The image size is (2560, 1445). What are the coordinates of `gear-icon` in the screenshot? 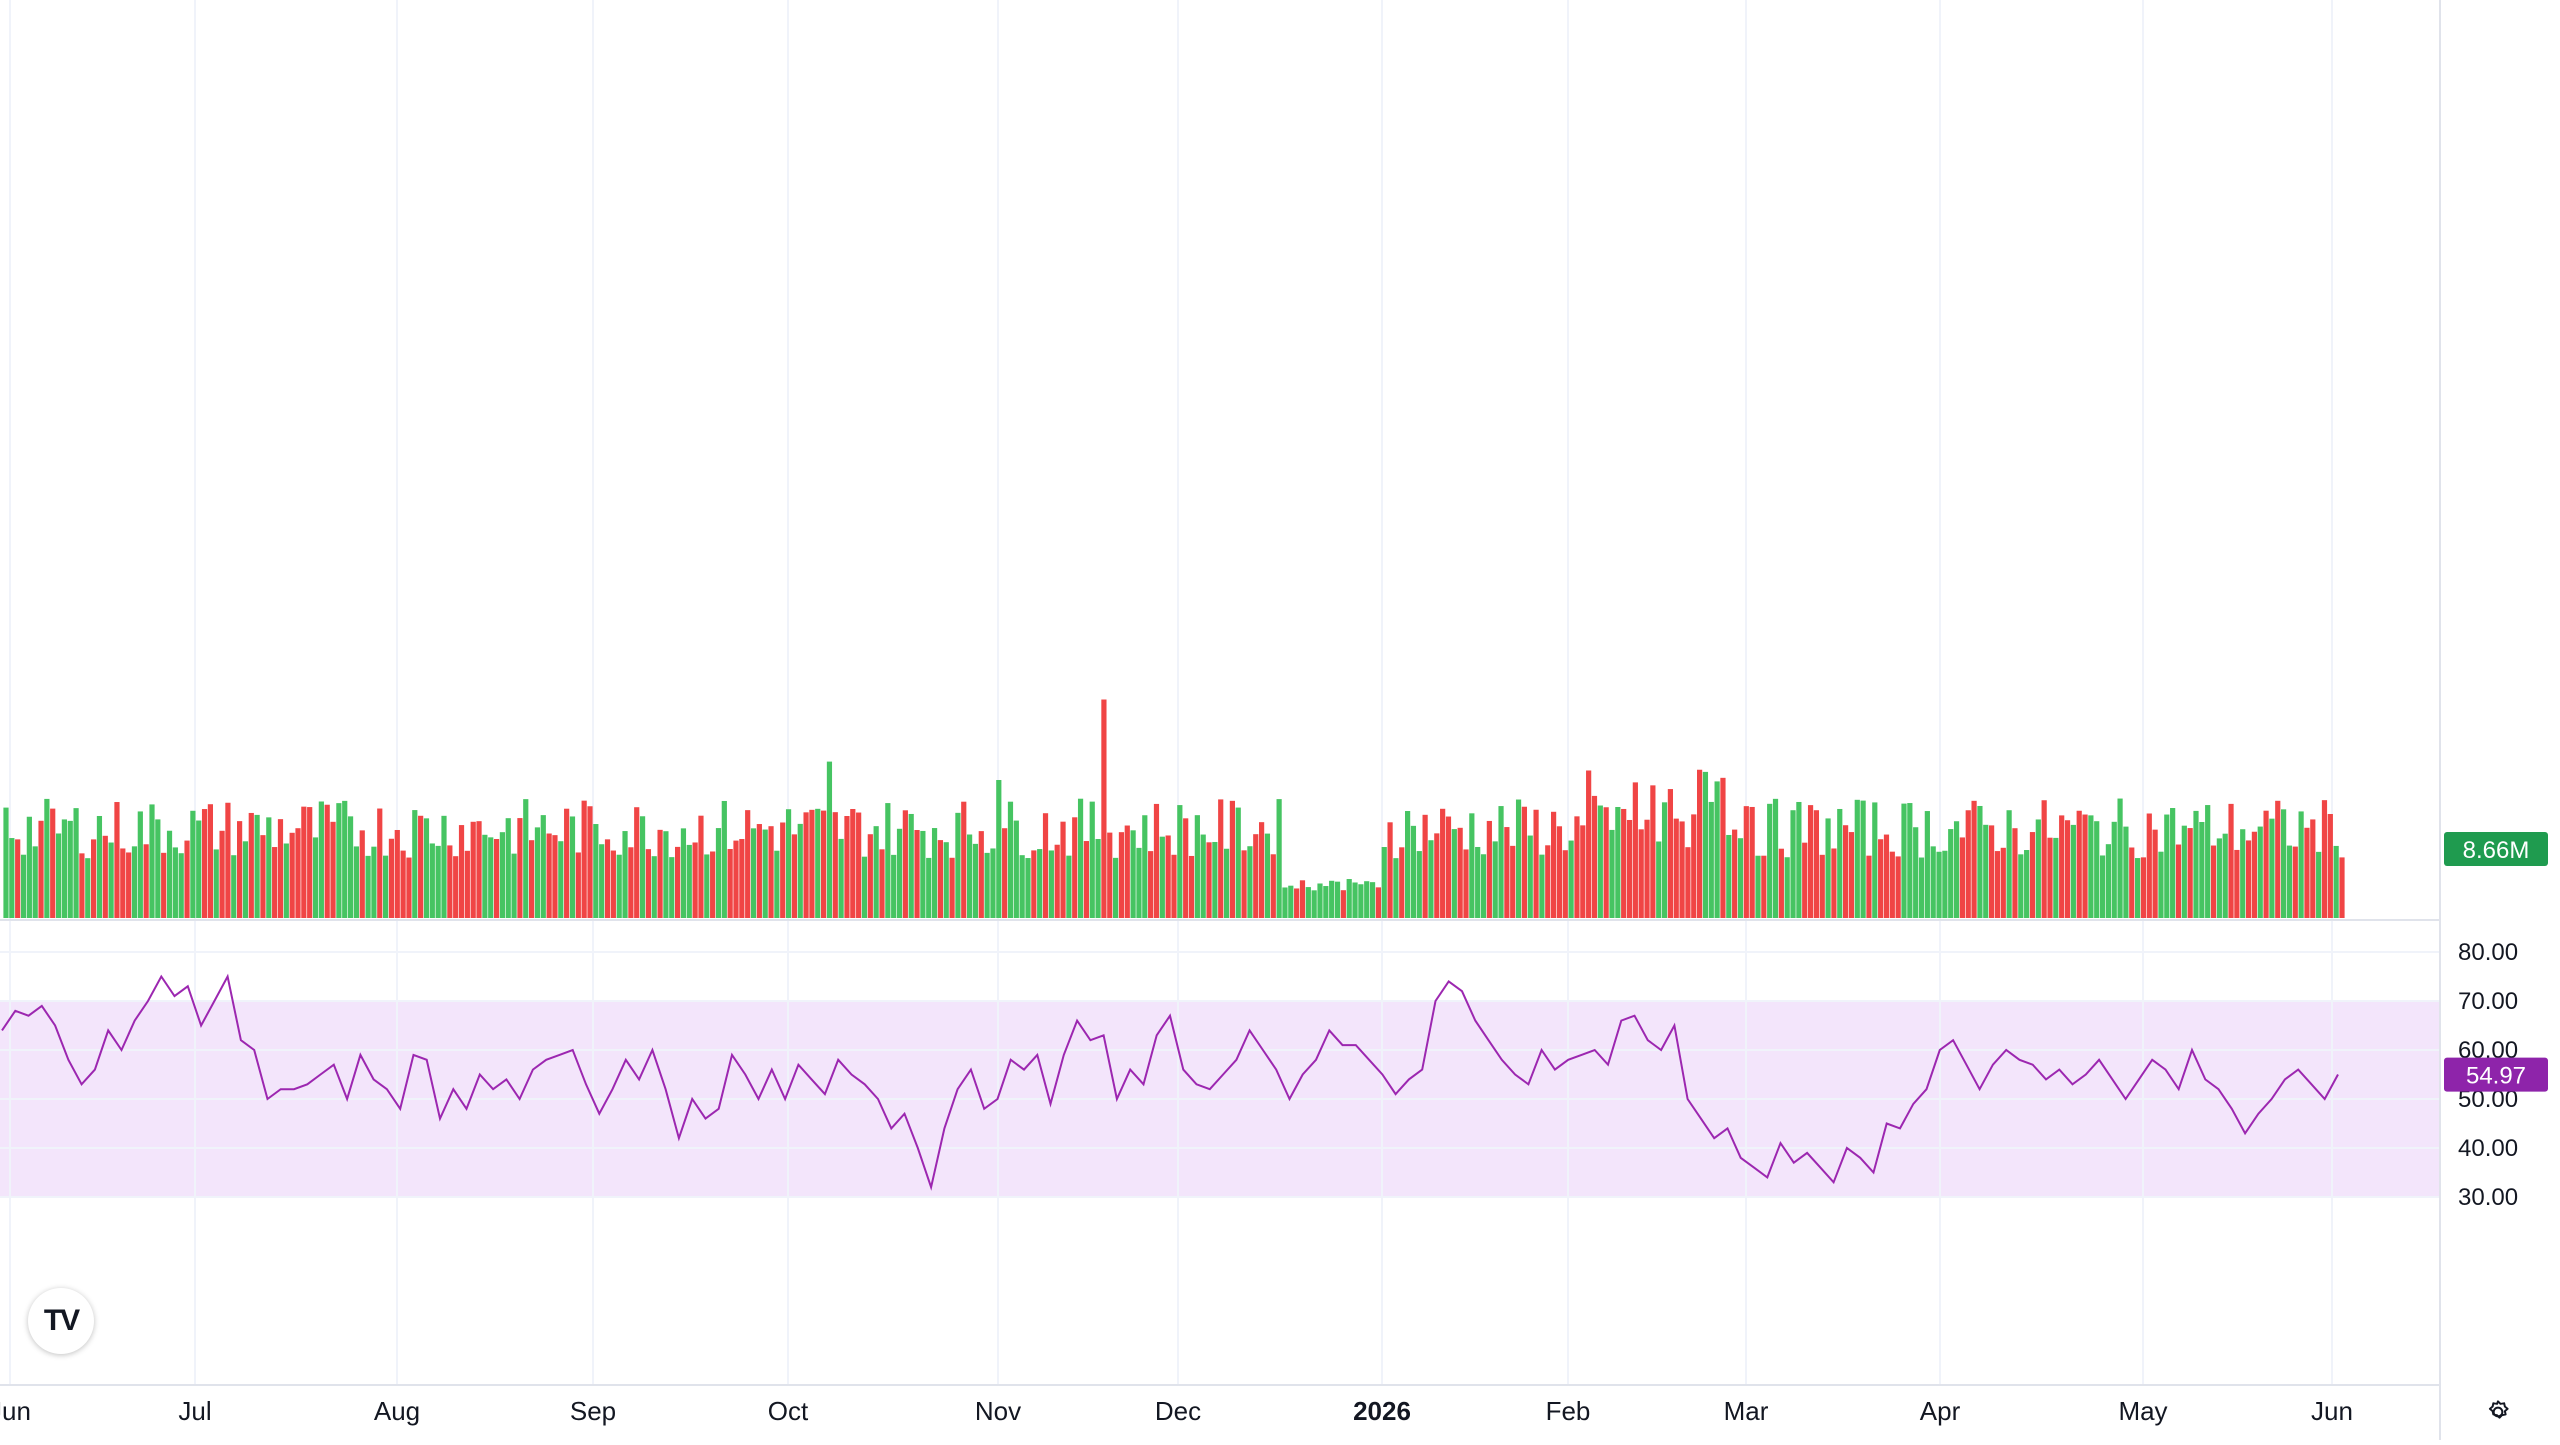 It's located at (2498, 1412).